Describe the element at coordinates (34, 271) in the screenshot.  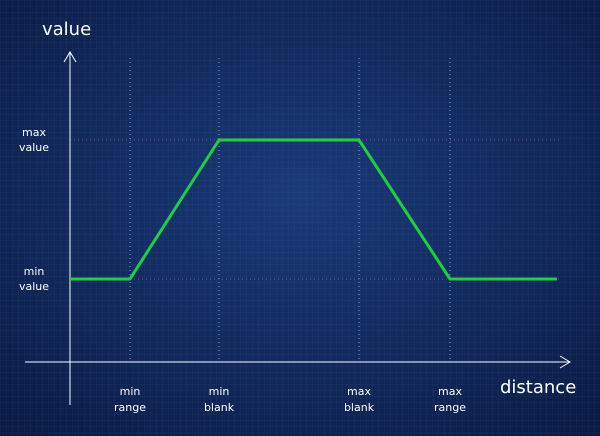
I see `y-marker-label: min` at that location.